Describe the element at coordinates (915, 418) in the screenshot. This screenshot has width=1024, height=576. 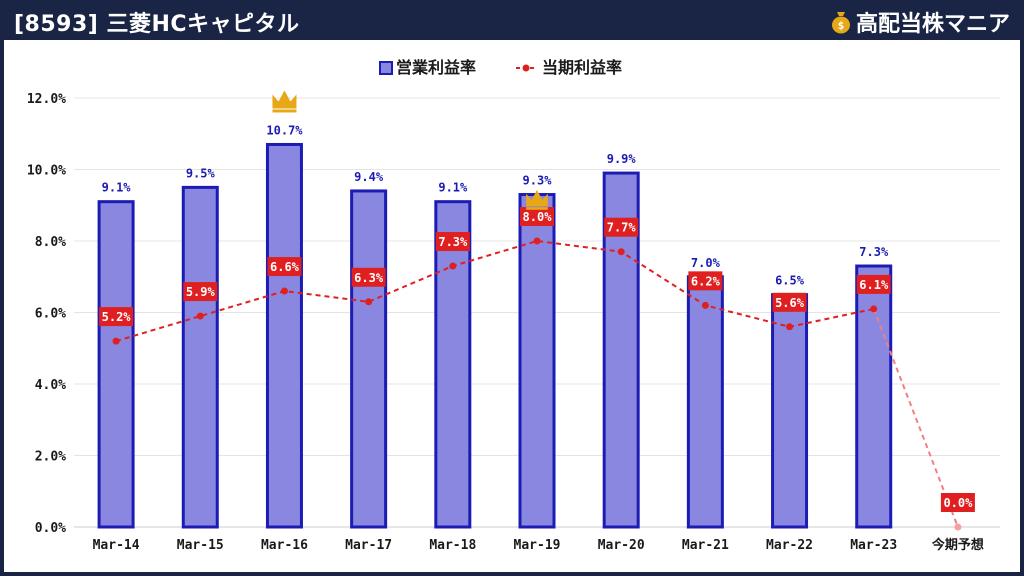
I see `line-series-forecast` at that location.